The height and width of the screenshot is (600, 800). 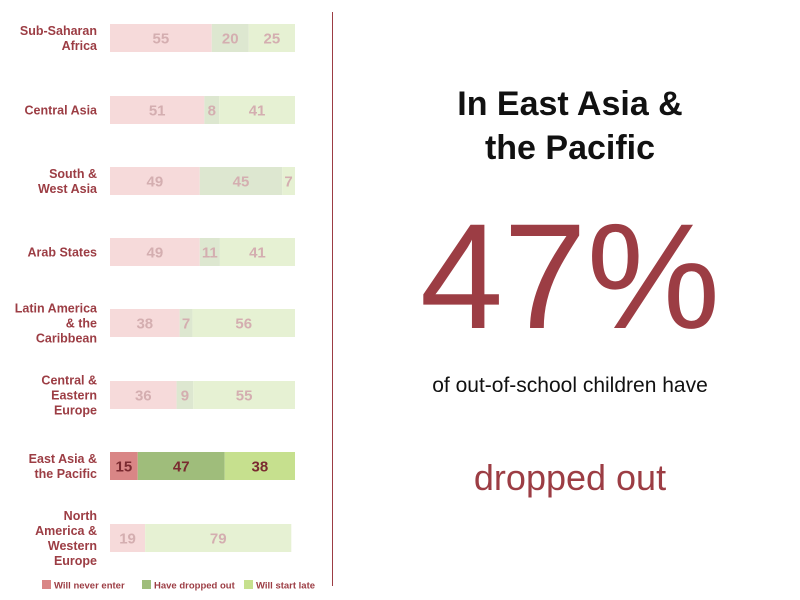 I want to click on bar-value-label: 25, so click(x=272, y=39).